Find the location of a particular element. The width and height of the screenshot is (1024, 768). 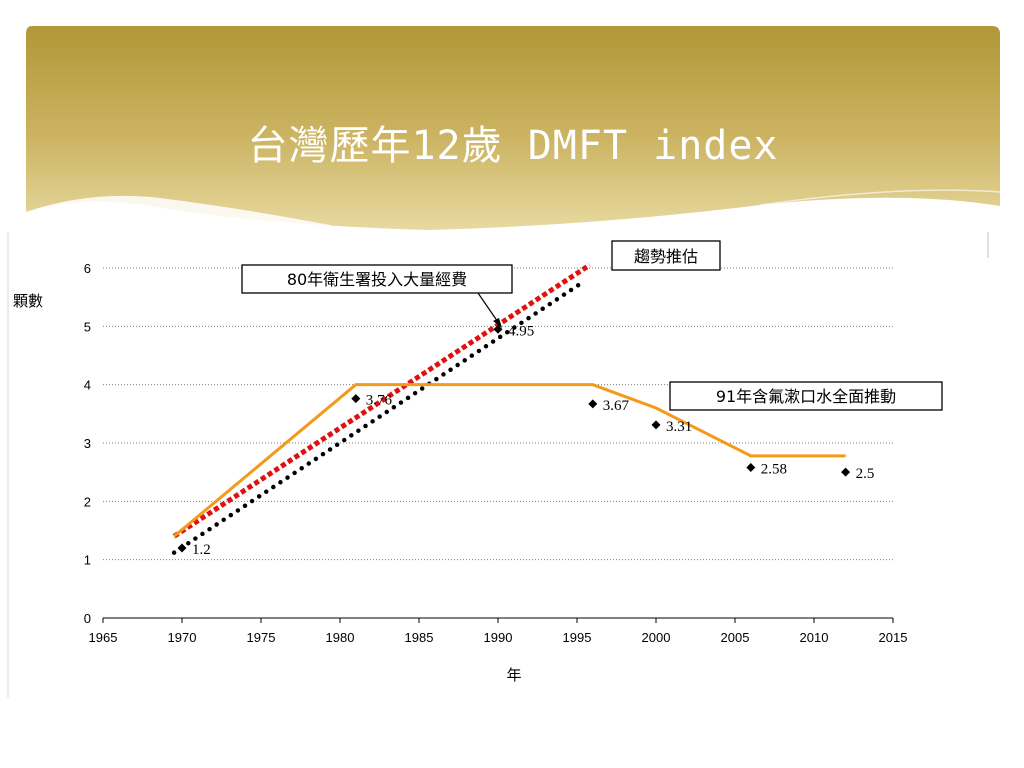

x-tick-label: 1985 is located at coordinates (419, 637).